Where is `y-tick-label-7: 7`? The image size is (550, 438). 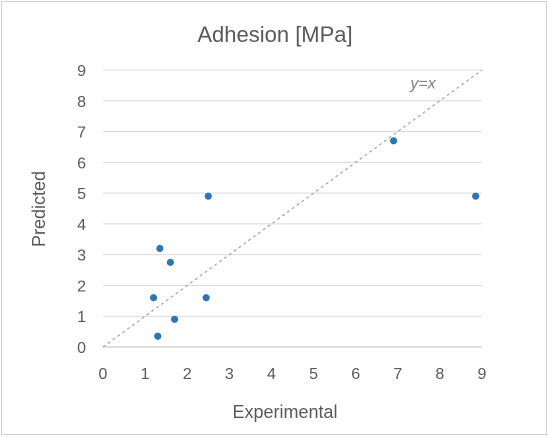
y-tick-label-7: 7 is located at coordinates (81, 133).